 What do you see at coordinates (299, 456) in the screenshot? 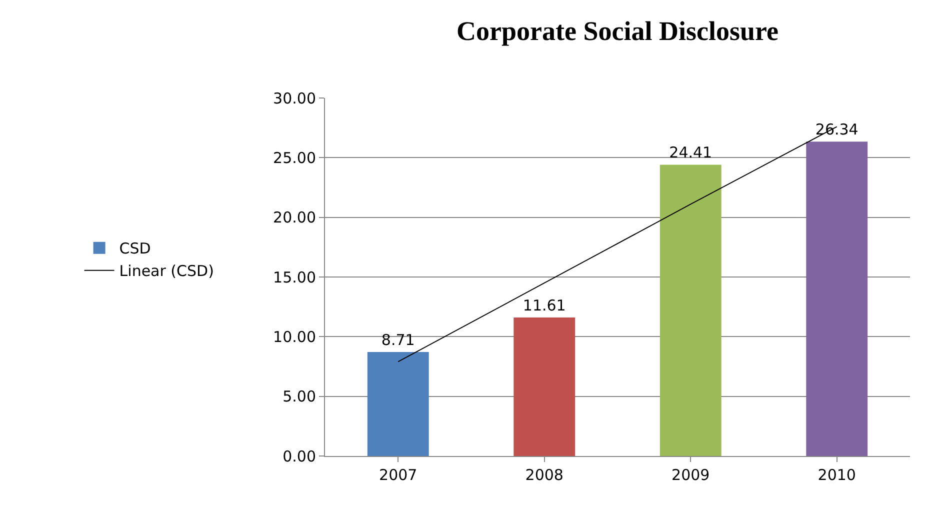
I see `y-tick-label: 0.00` at bounding box center [299, 456].